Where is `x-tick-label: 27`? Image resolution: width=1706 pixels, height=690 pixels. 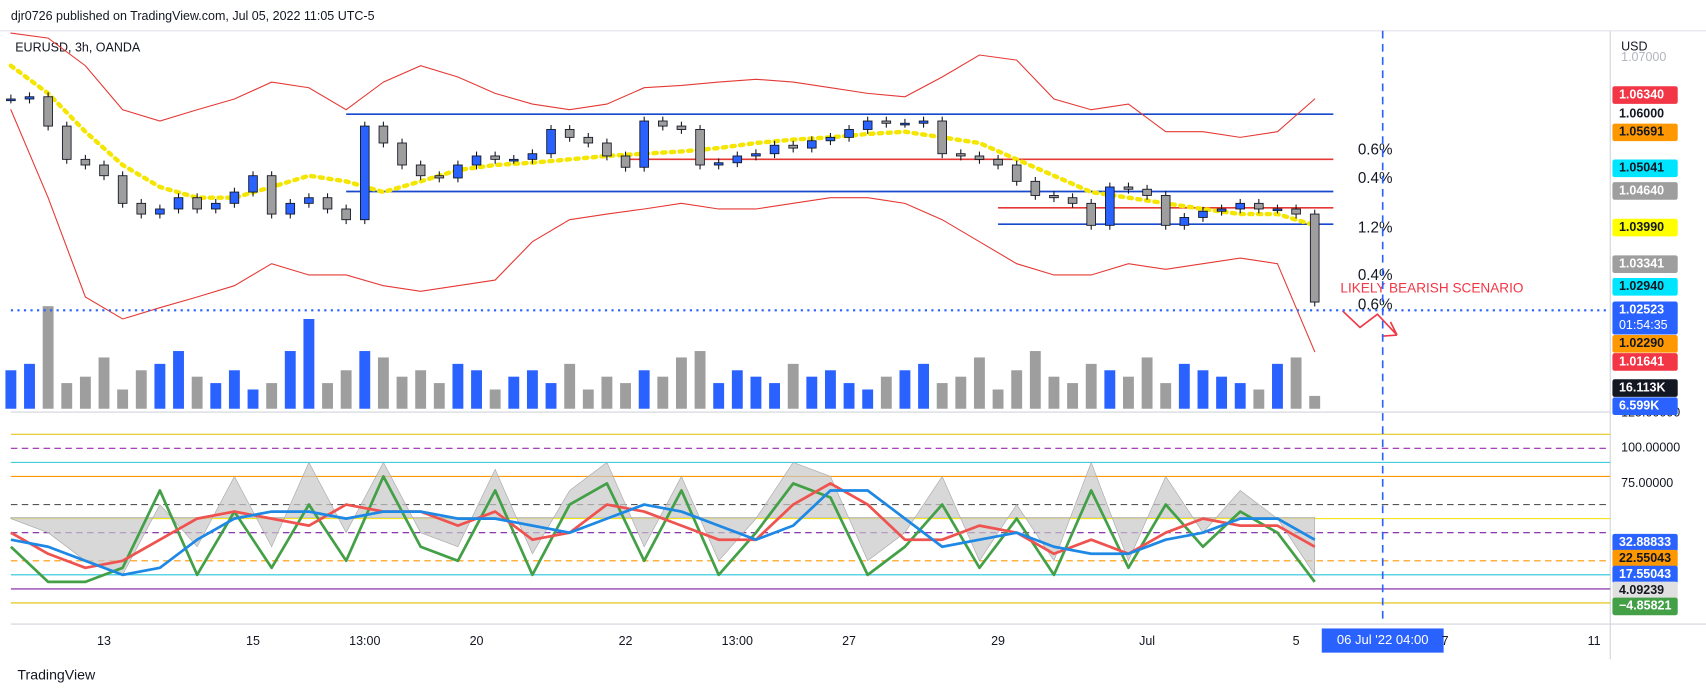
x-tick-label: 27 is located at coordinates (849, 641).